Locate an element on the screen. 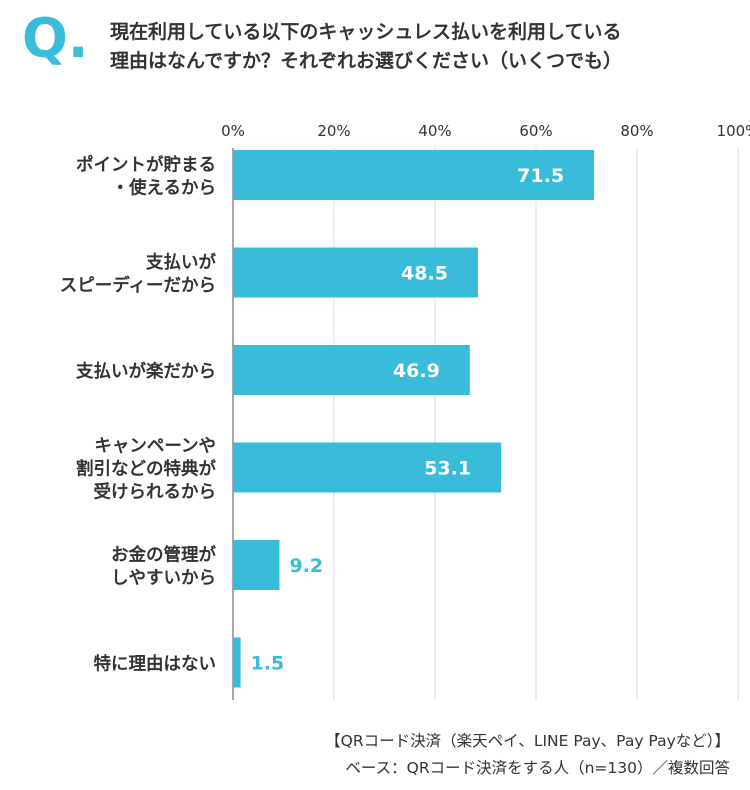 The height and width of the screenshot is (790, 750). data-label: 48.5 is located at coordinates (424, 274).